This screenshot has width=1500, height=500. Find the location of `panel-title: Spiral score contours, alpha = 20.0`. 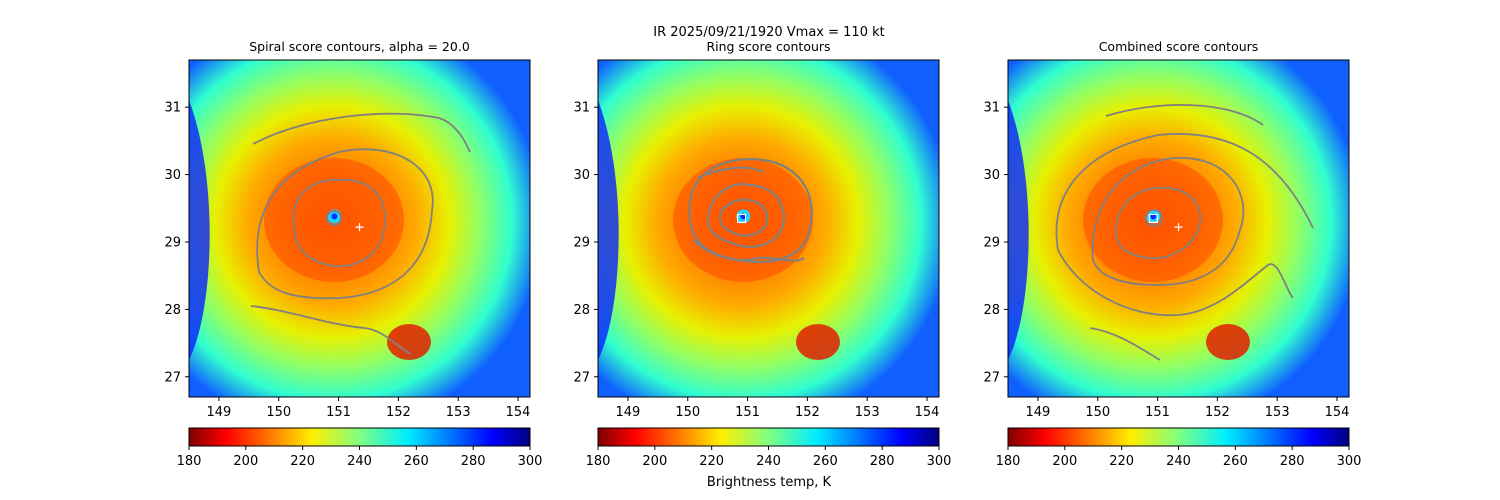

panel-title: Spiral score contours, alpha = 20.0 is located at coordinates (359, 46).